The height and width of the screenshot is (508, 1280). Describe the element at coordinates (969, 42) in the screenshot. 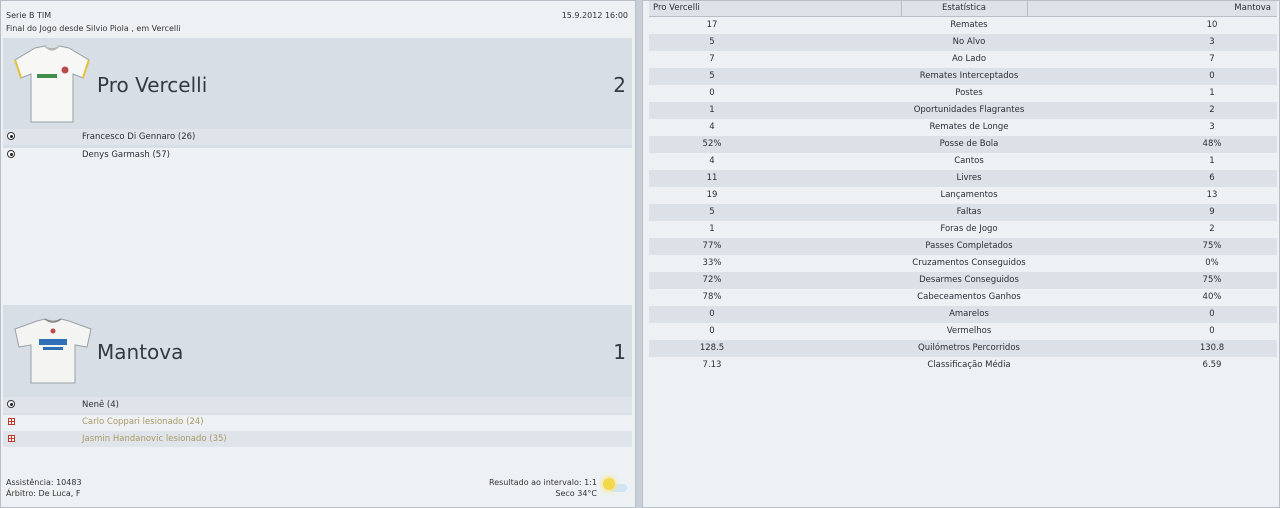

I see `stat-label: No Alvo` at that location.